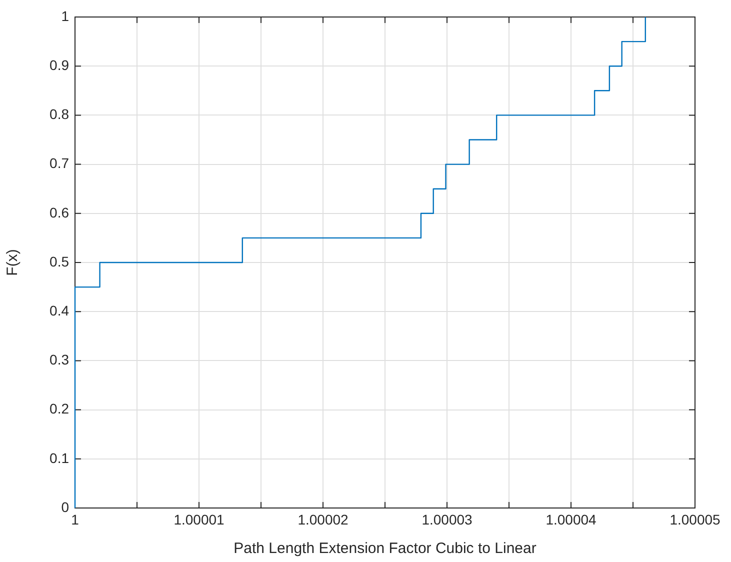 The image size is (731, 562). Describe the element at coordinates (60, 114) in the screenshot. I see `y-tick-label: 0.8` at that location.